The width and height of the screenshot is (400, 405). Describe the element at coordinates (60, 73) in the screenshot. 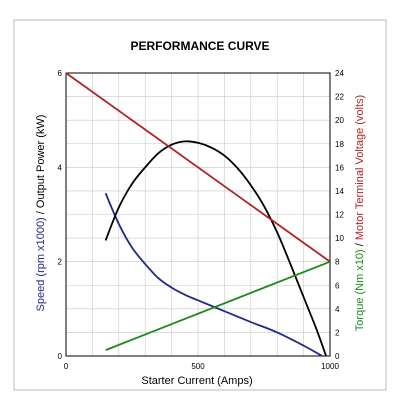

I see `y-left-tick-label: 6` at that location.